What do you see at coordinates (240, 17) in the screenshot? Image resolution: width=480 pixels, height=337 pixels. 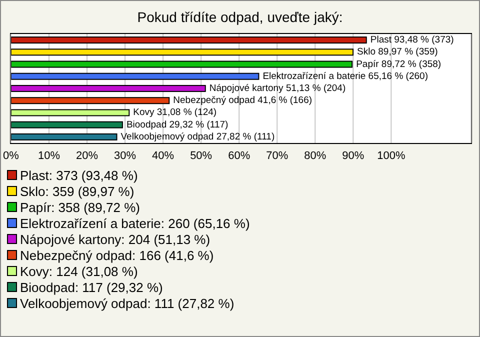 I see `chart-title: Pokud třídíte odpad, uveďte jaký:` at bounding box center [240, 17].